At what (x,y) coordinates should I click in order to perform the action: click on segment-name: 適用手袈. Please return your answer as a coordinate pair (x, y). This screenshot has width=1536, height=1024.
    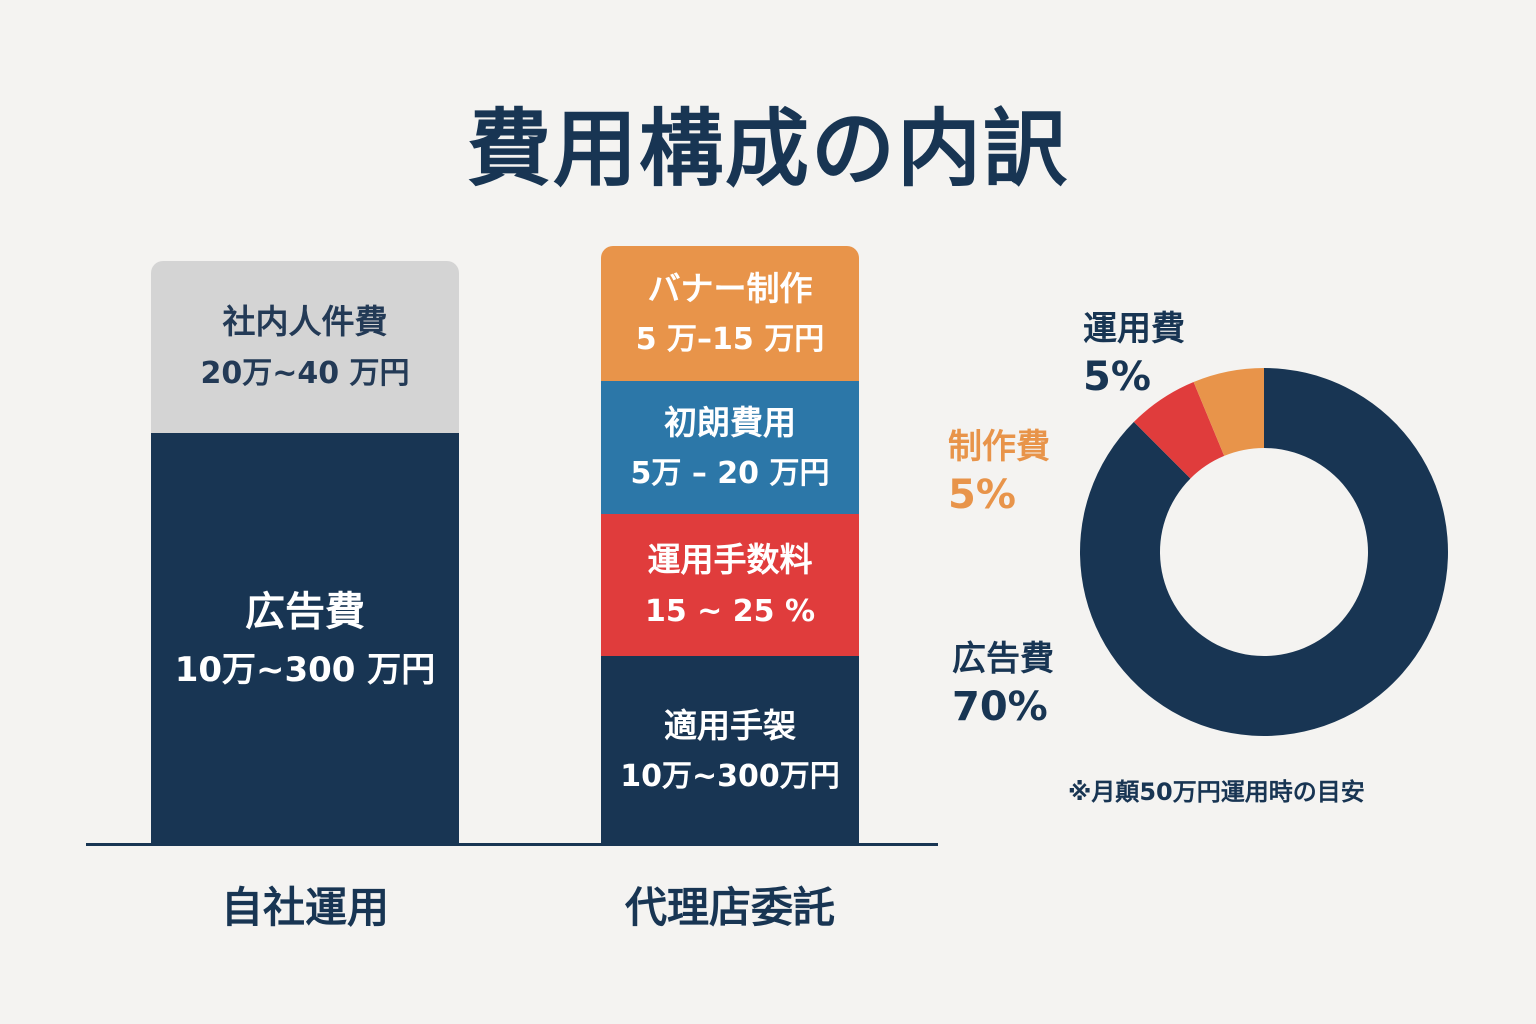
    Looking at the image, I should click on (730, 725).